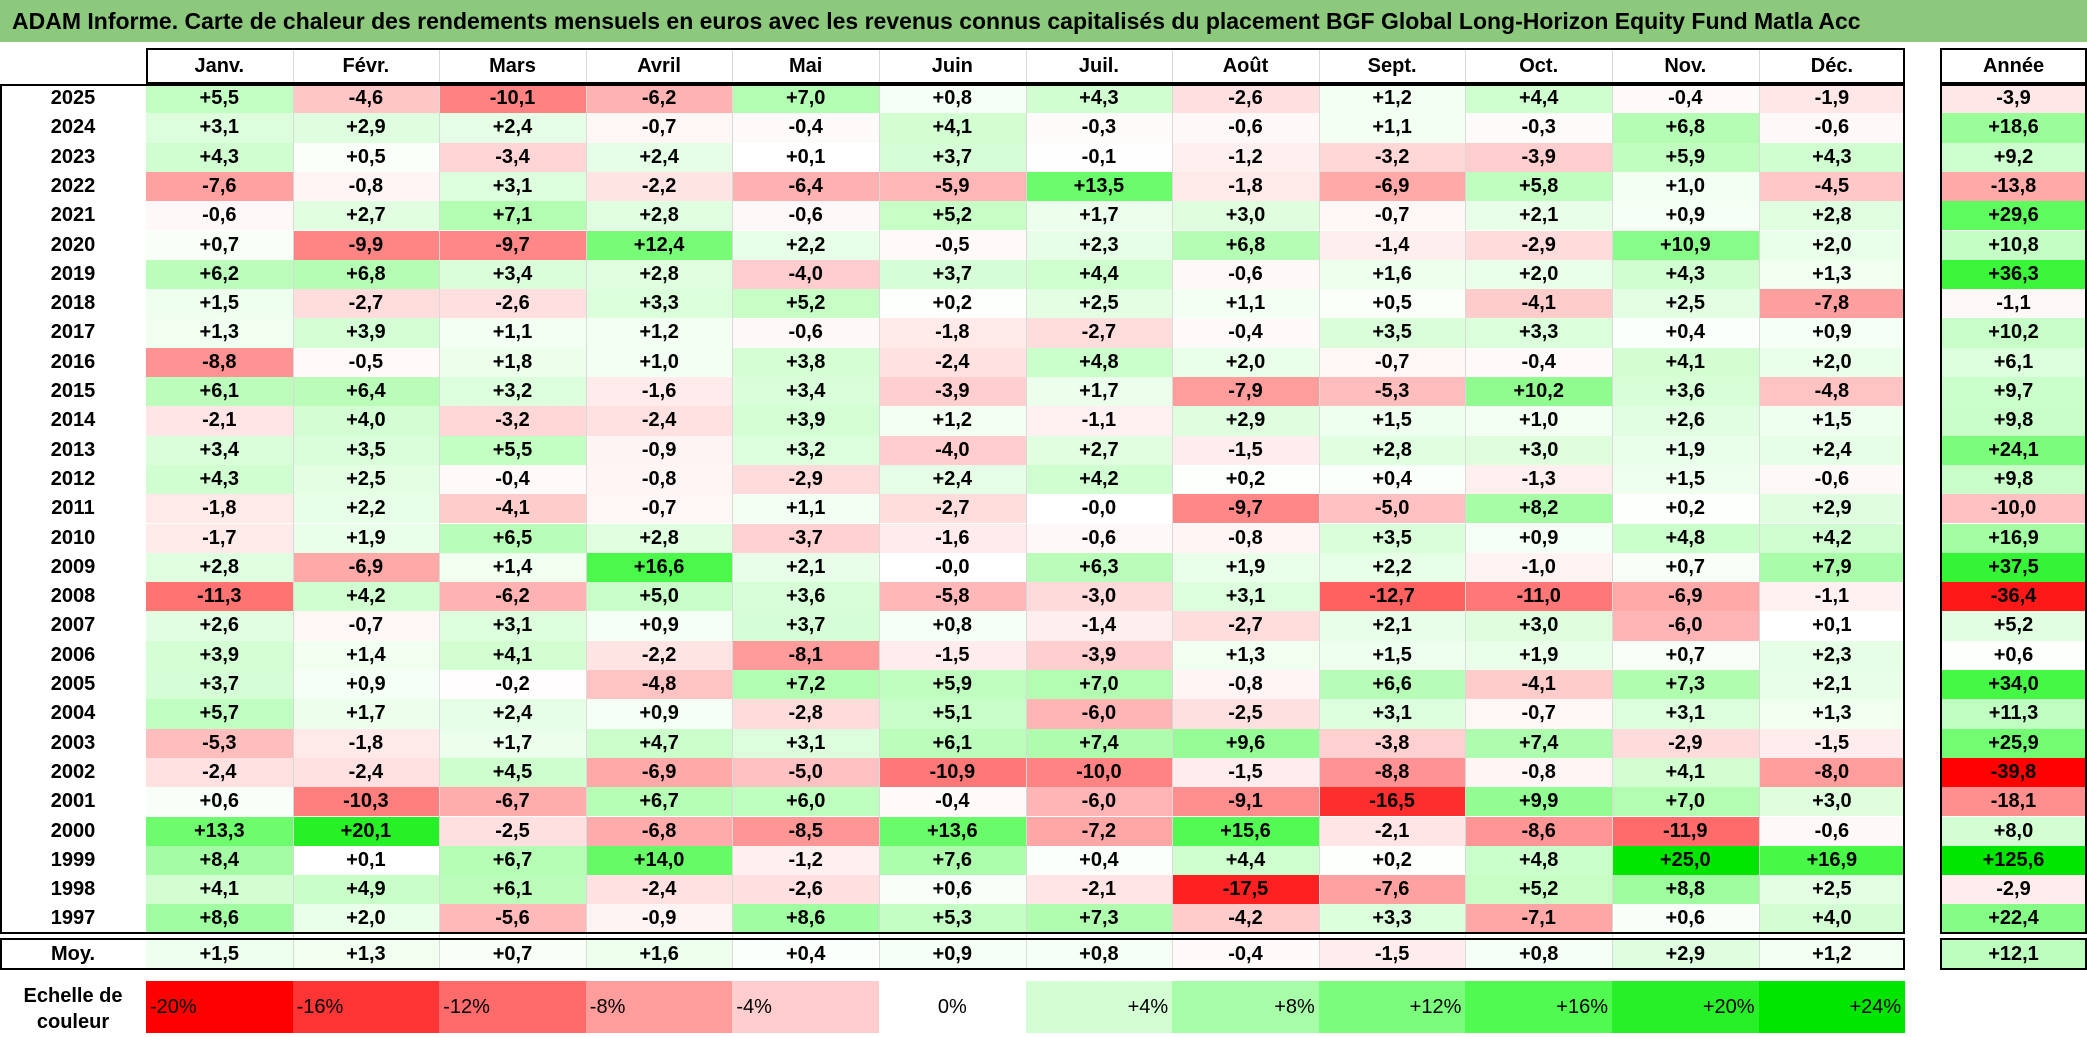  Describe the element at coordinates (73, 127) in the screenshot. I see `year-label: 2024` at that location.